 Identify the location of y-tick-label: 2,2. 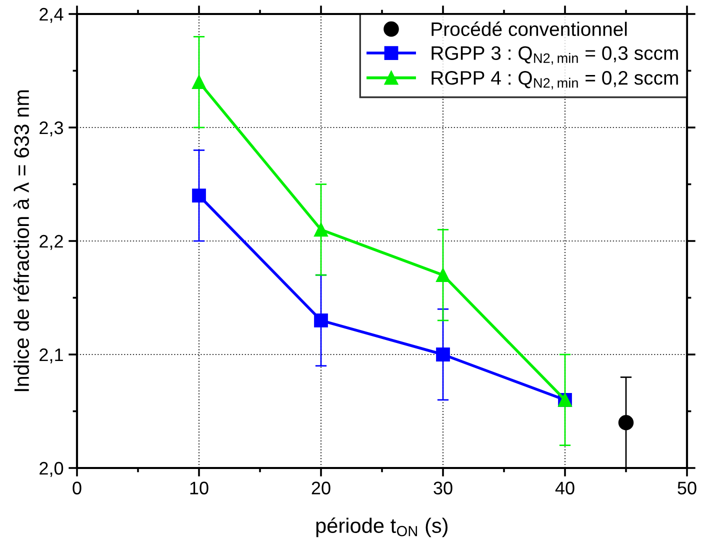
(51, 242).